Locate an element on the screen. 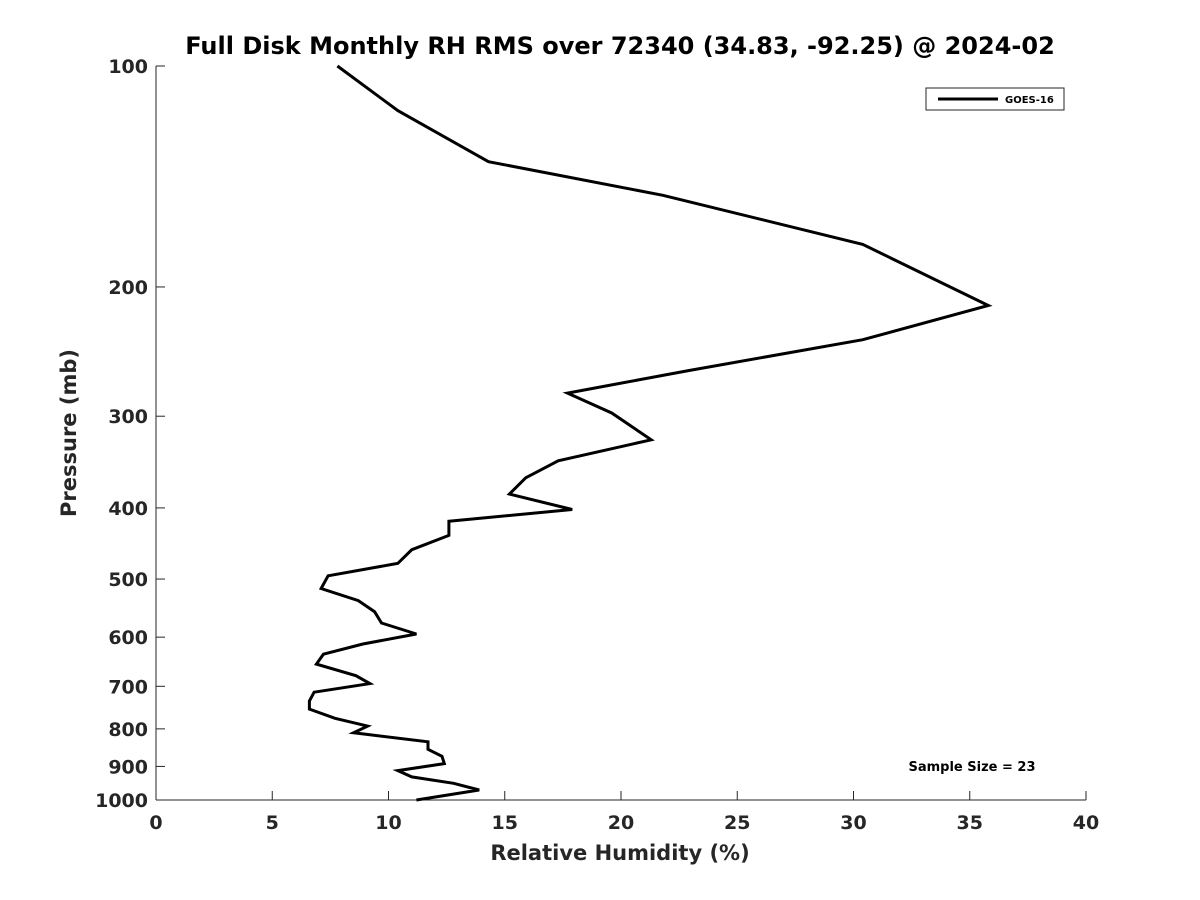  x-axis-ticks: 0 5 10 15 20 25 30 35 40 is located at coordinates (624, 812).